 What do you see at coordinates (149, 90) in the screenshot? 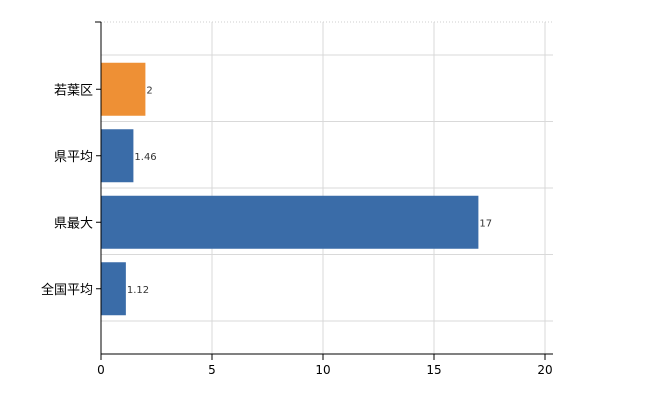
I see `bar-value-label: 2` at bounding box center [149, 90].